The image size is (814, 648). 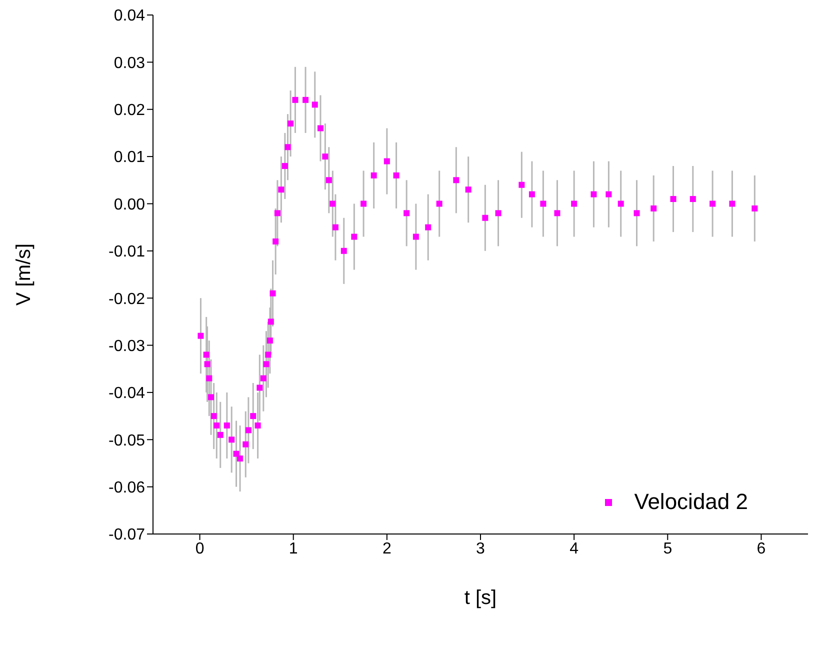 I want to click on x-tick-label: 4, so click(x=574, y=549).